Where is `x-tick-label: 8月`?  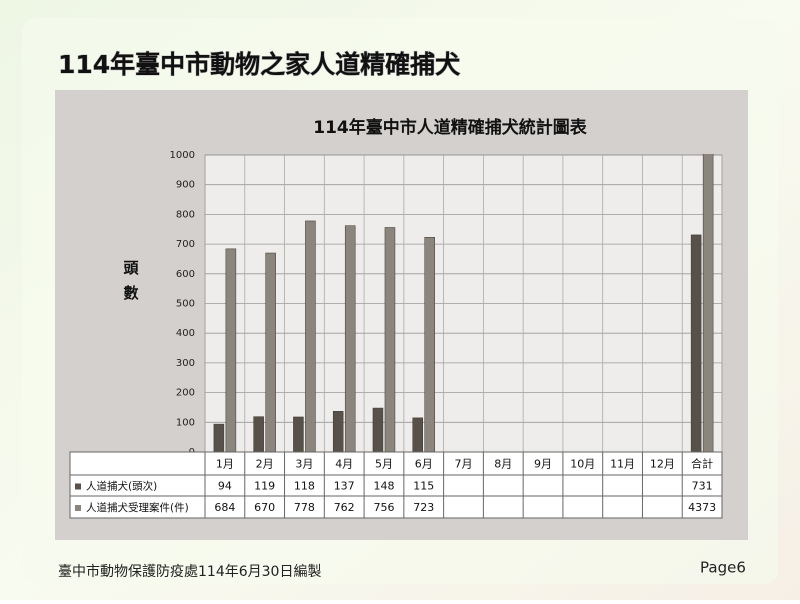
x-tick-label: 8月 is located at coordinates (503, 464).